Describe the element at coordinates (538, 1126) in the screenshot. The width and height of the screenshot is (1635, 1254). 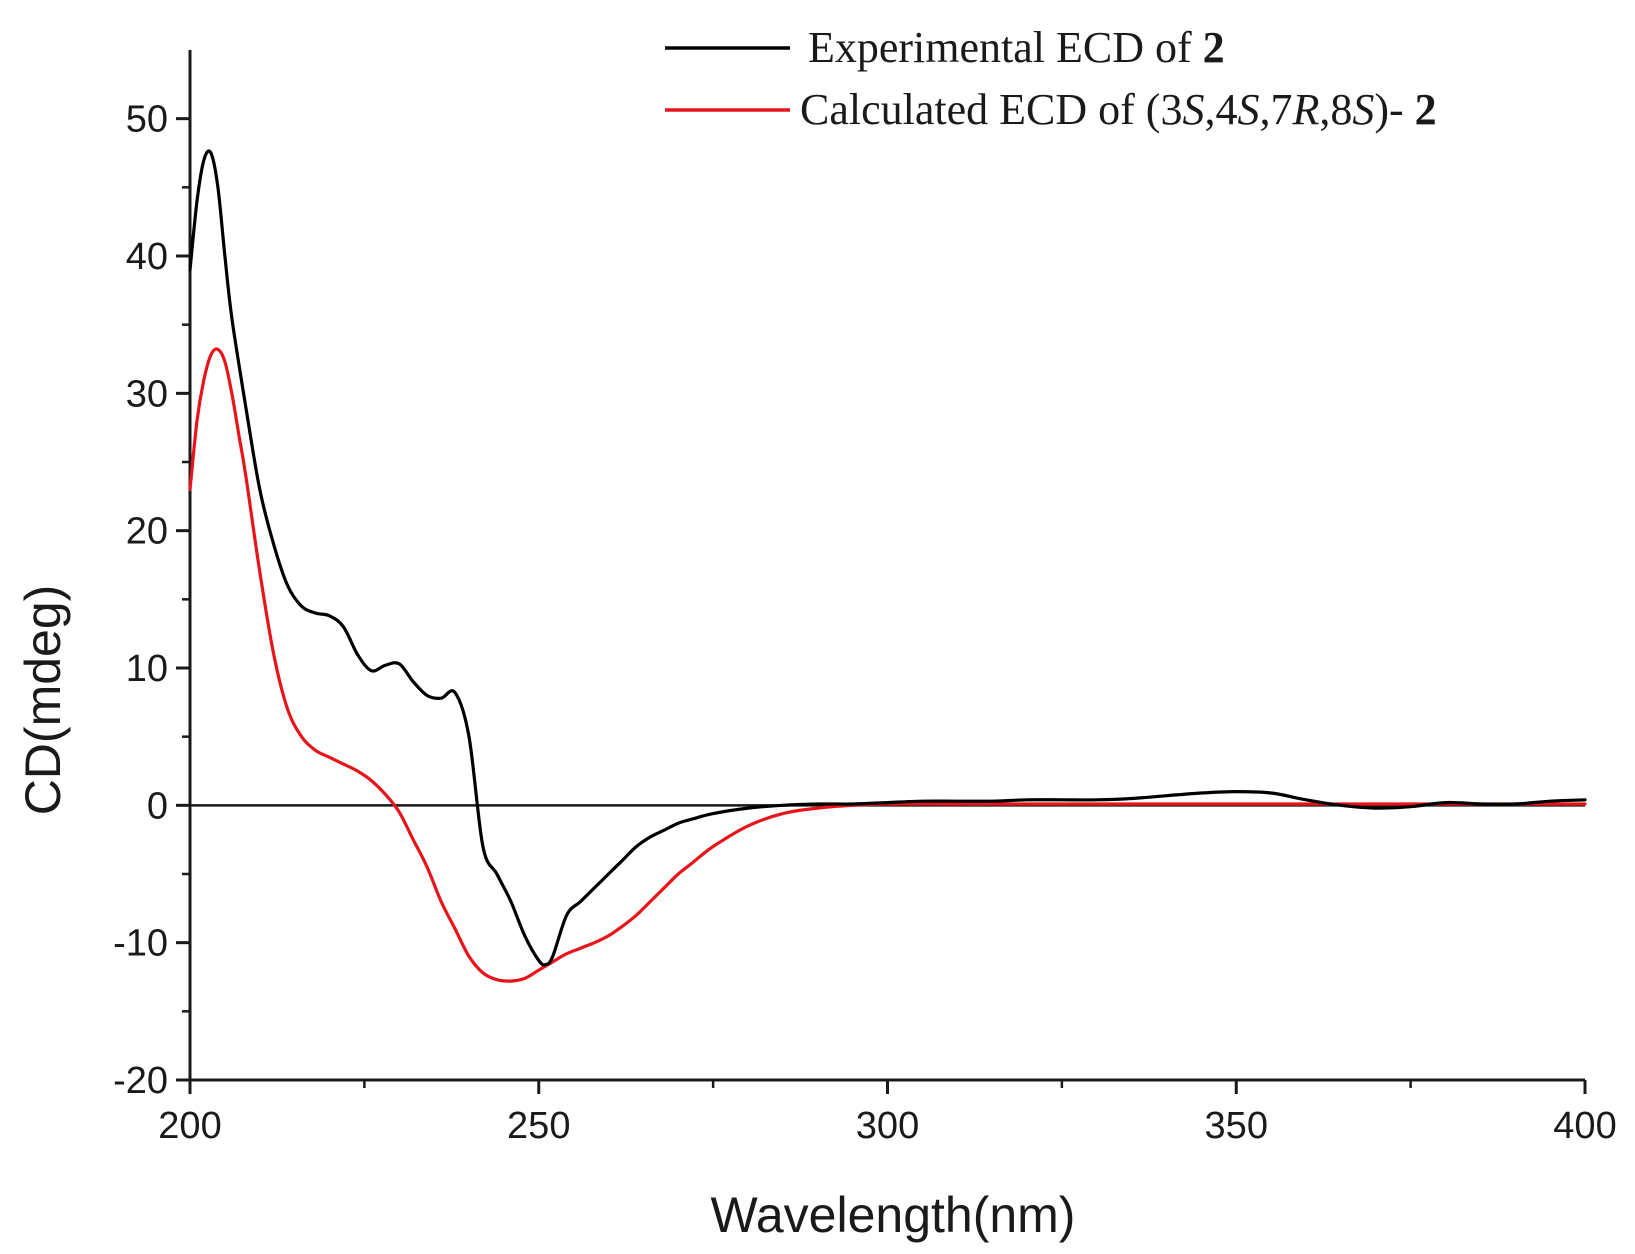
I see `x-tick-label: 250` at that location.